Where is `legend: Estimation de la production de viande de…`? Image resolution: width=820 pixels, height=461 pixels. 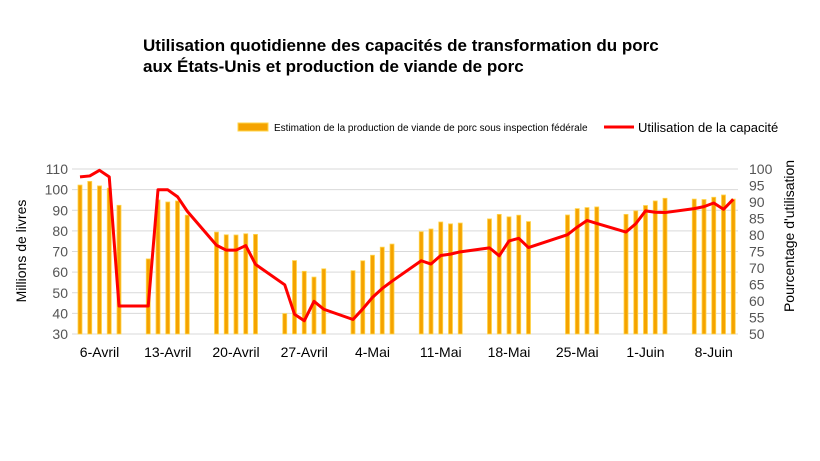
legend: Estimation de la production de viande de… is located at coordinates (507, 127).